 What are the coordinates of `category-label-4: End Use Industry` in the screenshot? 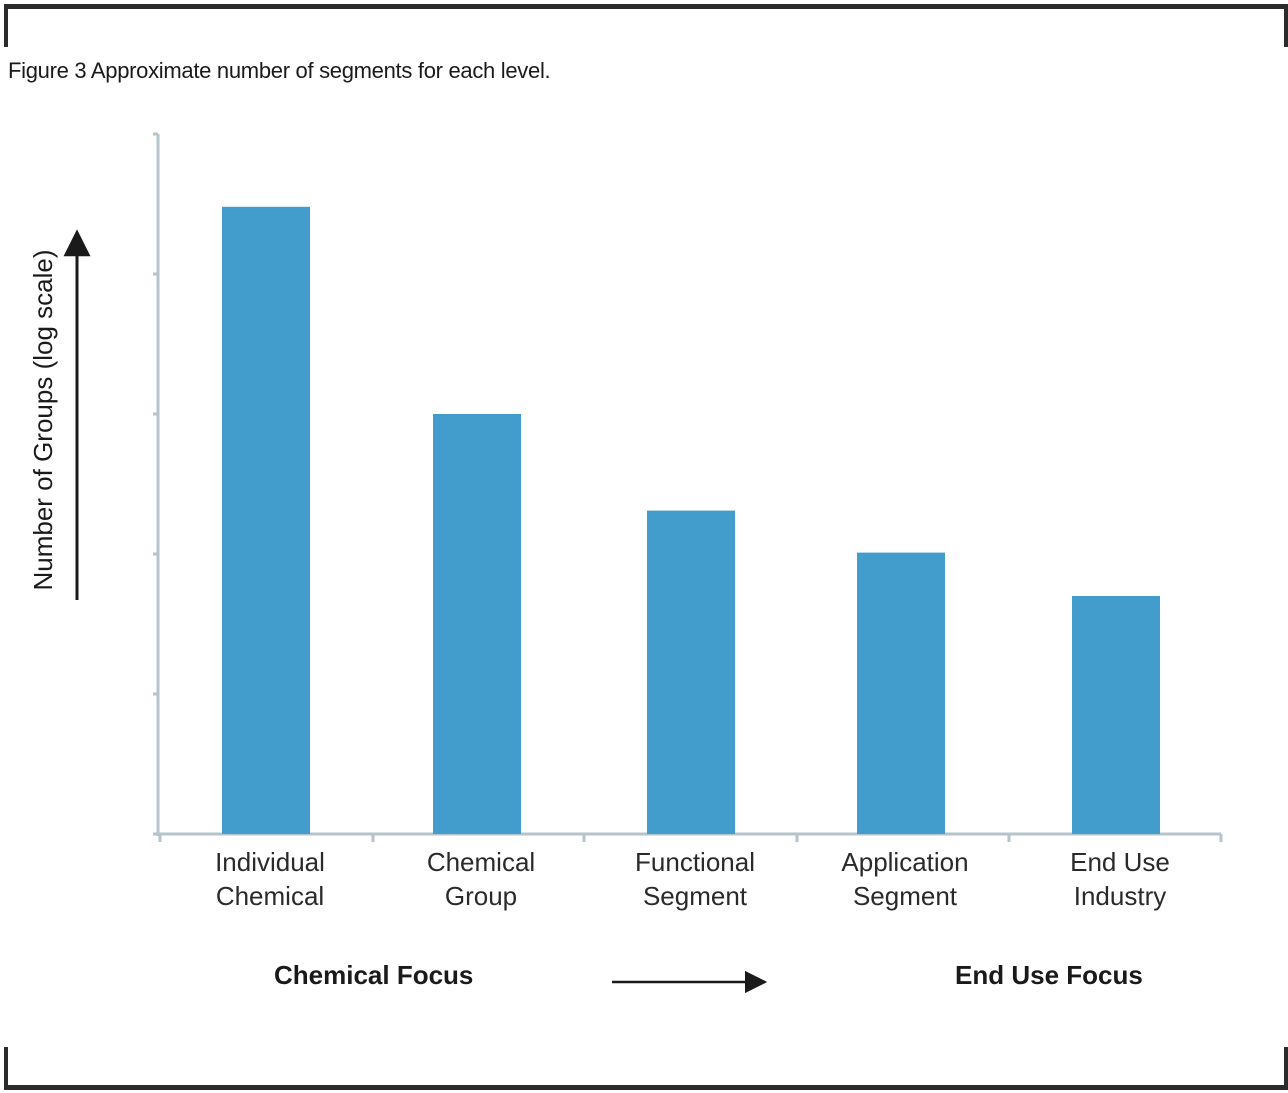 It's located at (1120, 879).